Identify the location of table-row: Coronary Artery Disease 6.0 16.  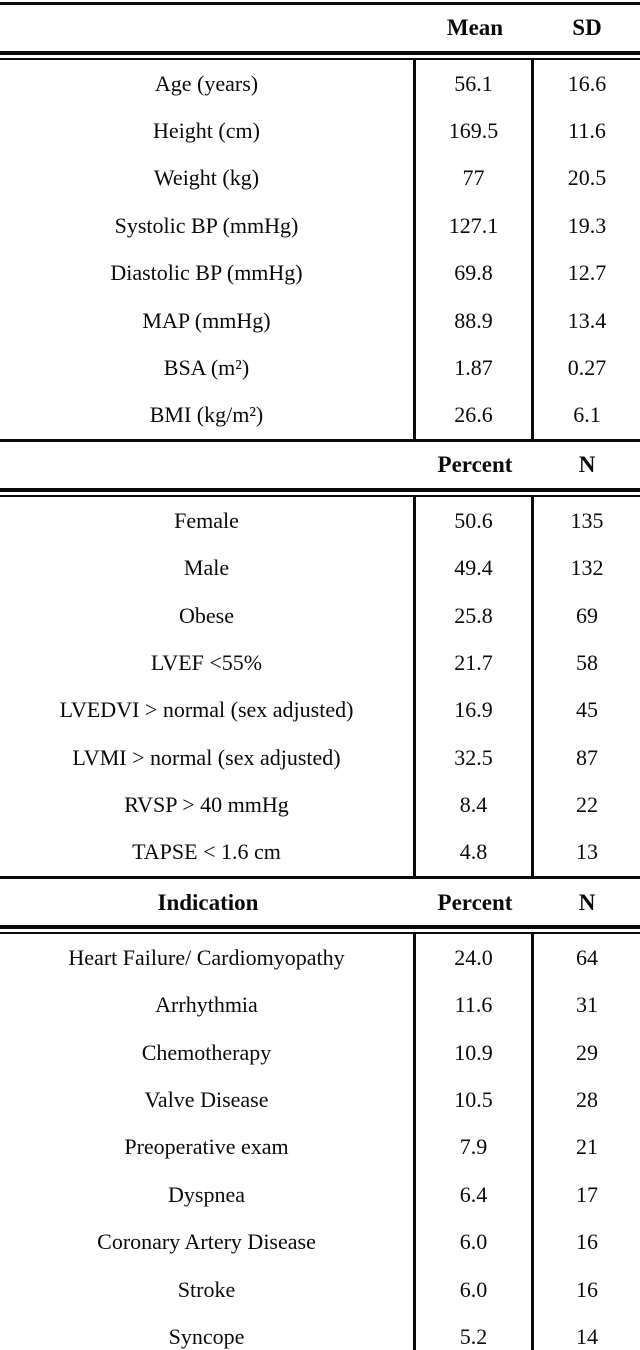
(320, 1242).